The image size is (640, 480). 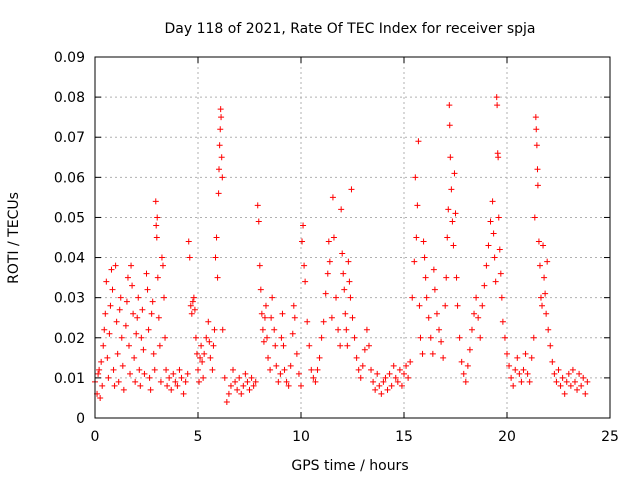 What do you see at coordinates (301, 437) in the screenshot?
I see `x-tick-label: 10` at bounding box center [301, 437].